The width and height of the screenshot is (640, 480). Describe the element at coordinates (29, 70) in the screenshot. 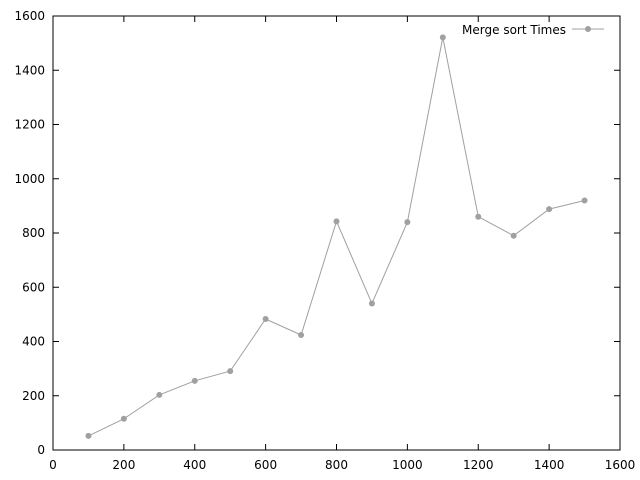

I see `y-tick-label: 1400` at that location.